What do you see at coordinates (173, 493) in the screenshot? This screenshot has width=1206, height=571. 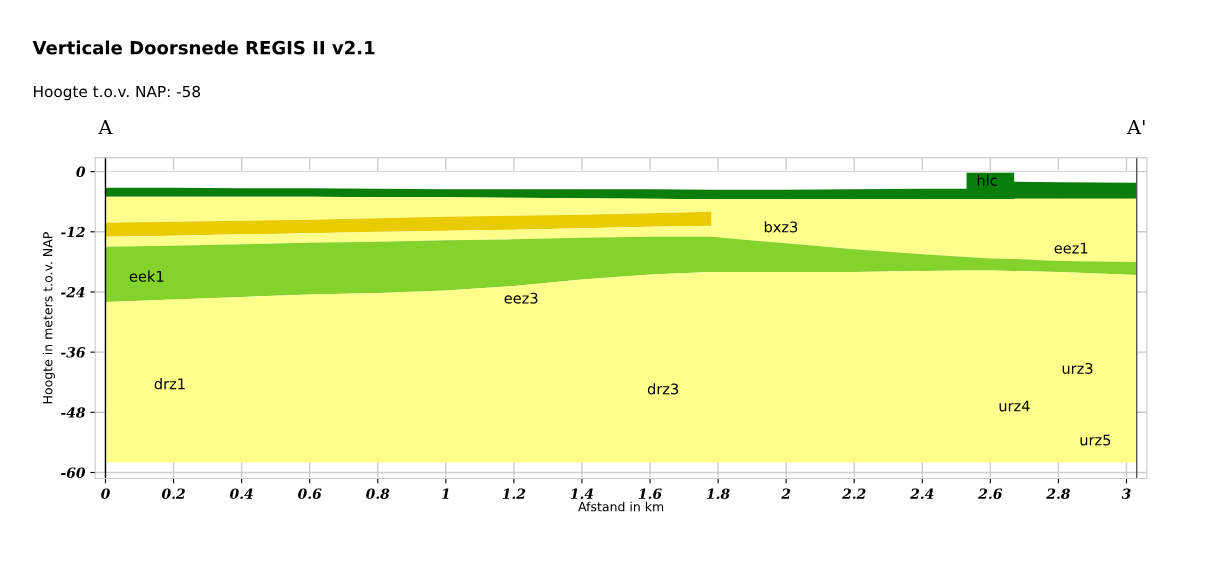 I see `x-tick-label: 0.2` at bounding box center [173, 493].